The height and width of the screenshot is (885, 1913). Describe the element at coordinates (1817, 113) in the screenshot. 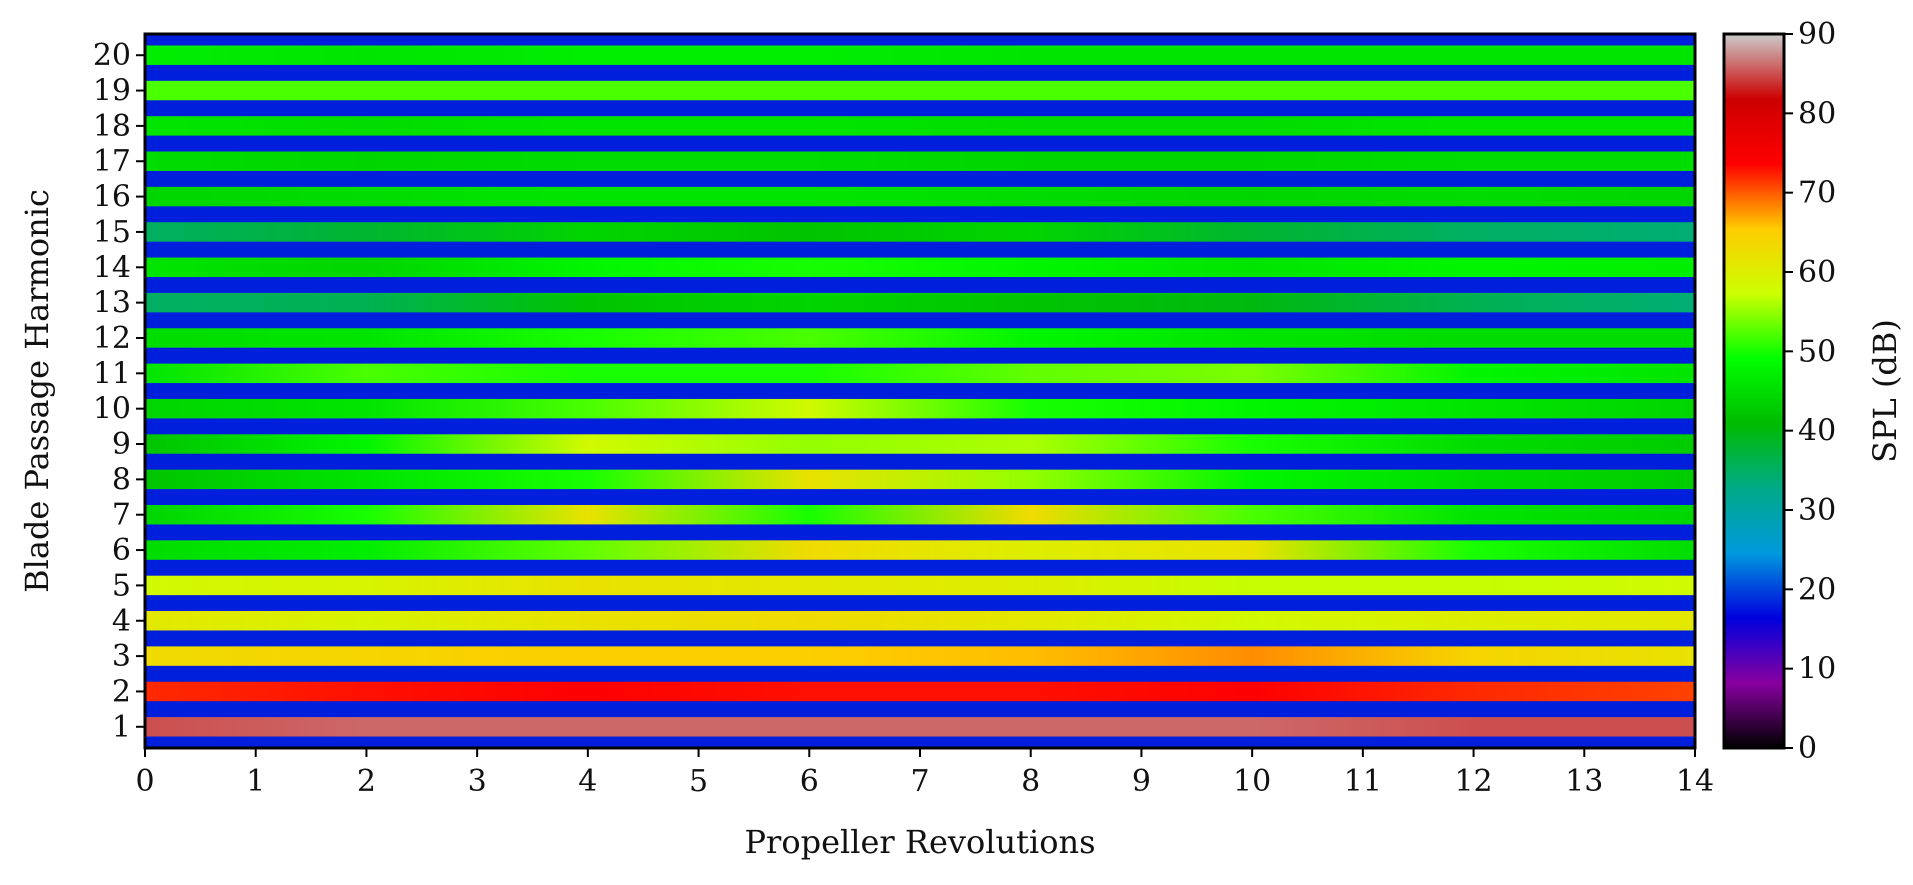

I see `colorbar-tick-label: 80` at that location.